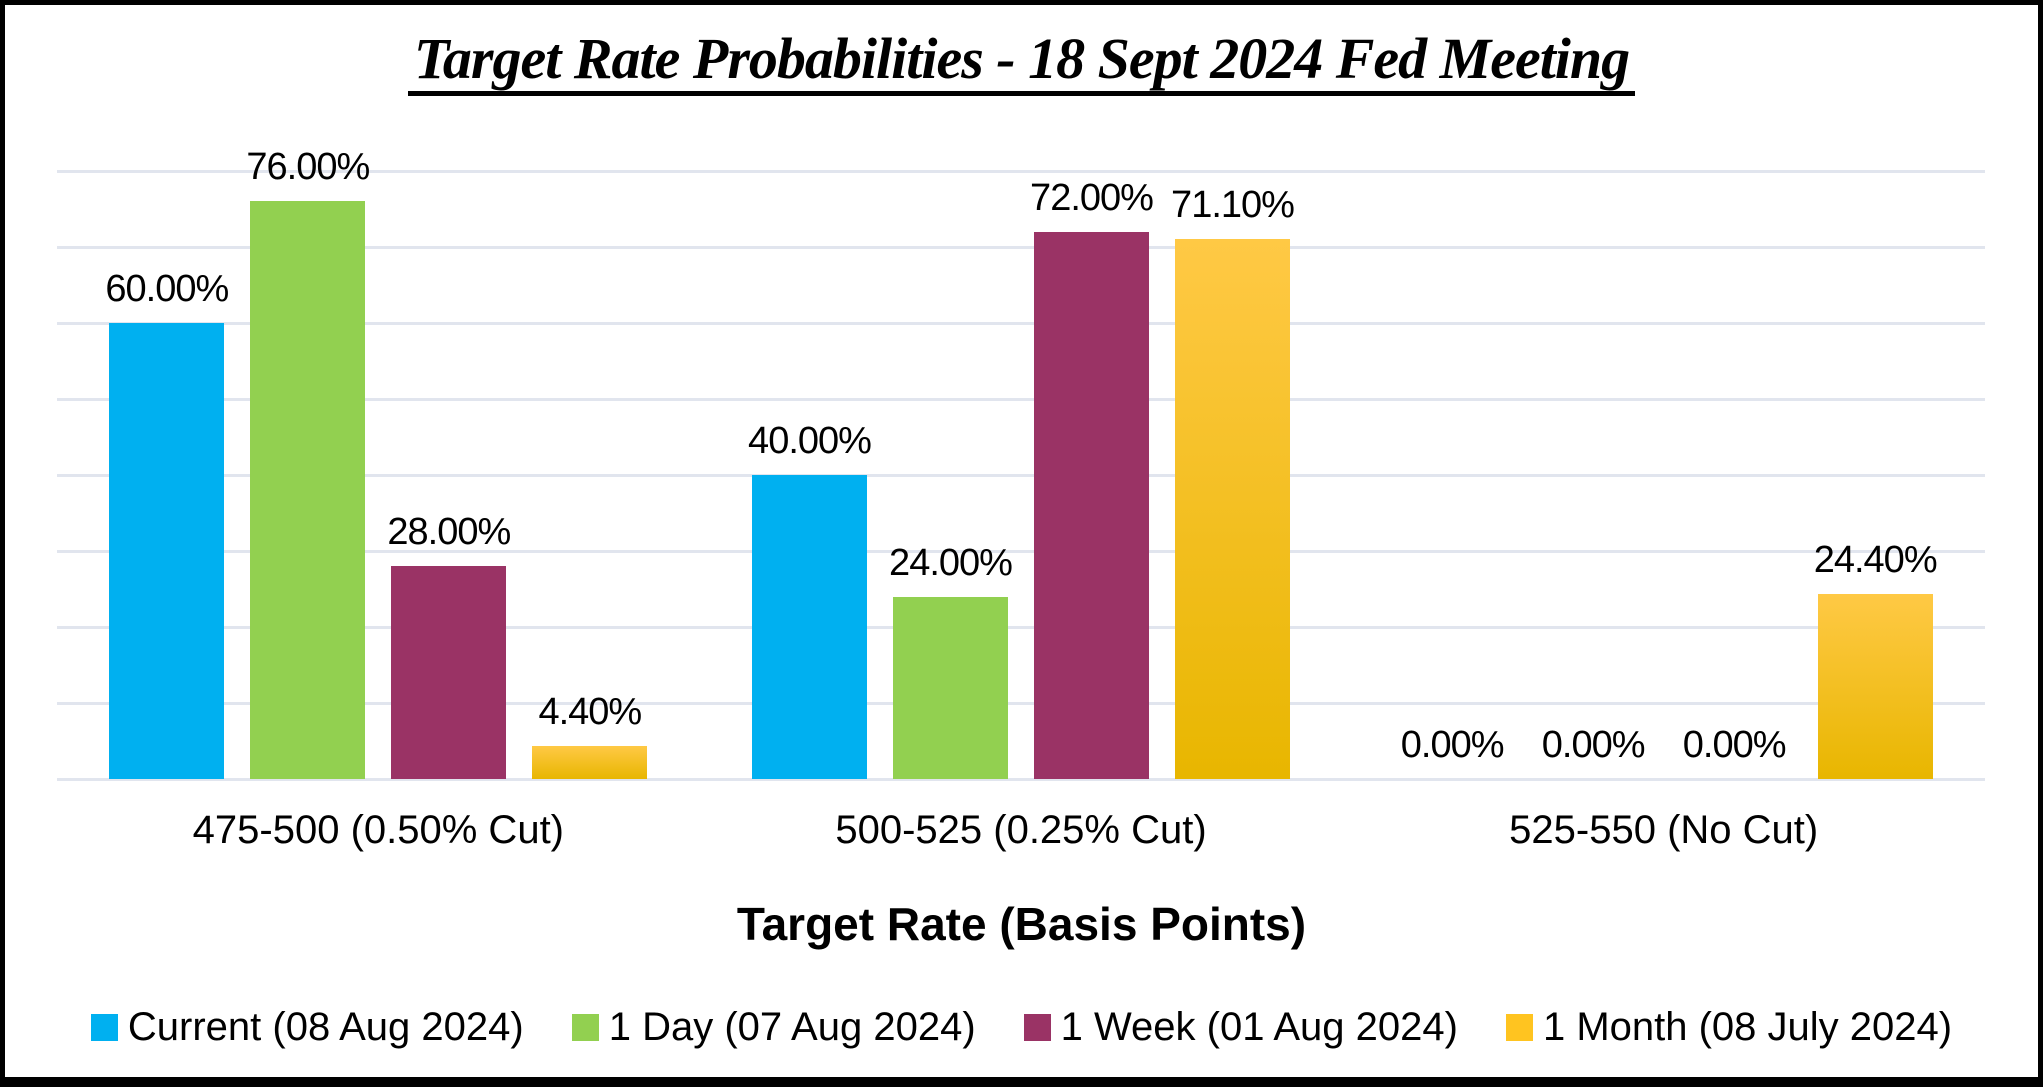  Describe the element at coordinates (308, 167) in the screenshot. I see `data-label: 76.00%` at that location.